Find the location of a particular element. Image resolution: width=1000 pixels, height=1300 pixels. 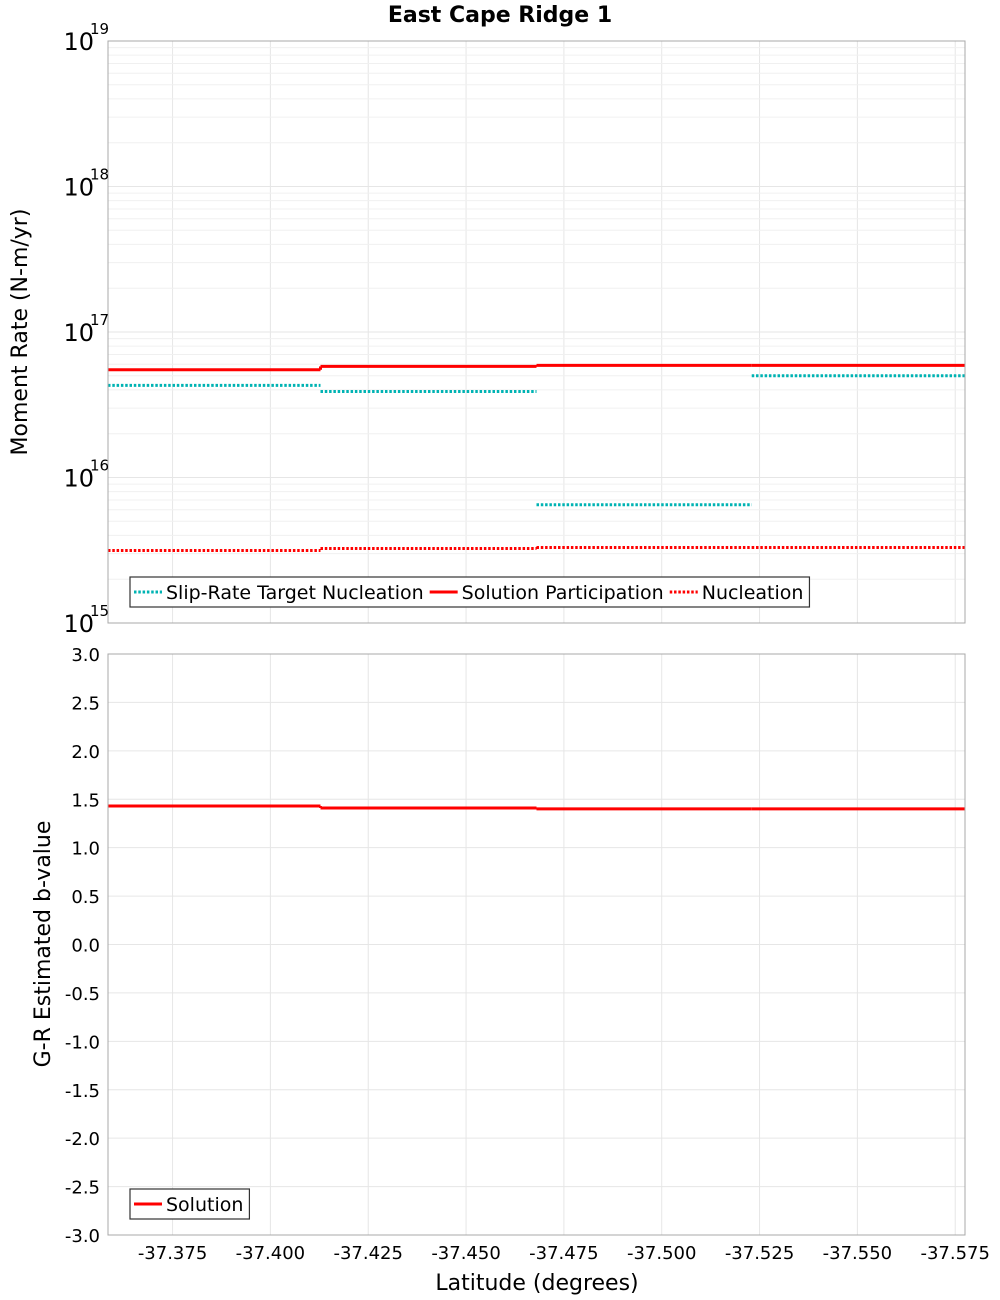

b-value-legend: Solution is located at coordinates (190, 1204).